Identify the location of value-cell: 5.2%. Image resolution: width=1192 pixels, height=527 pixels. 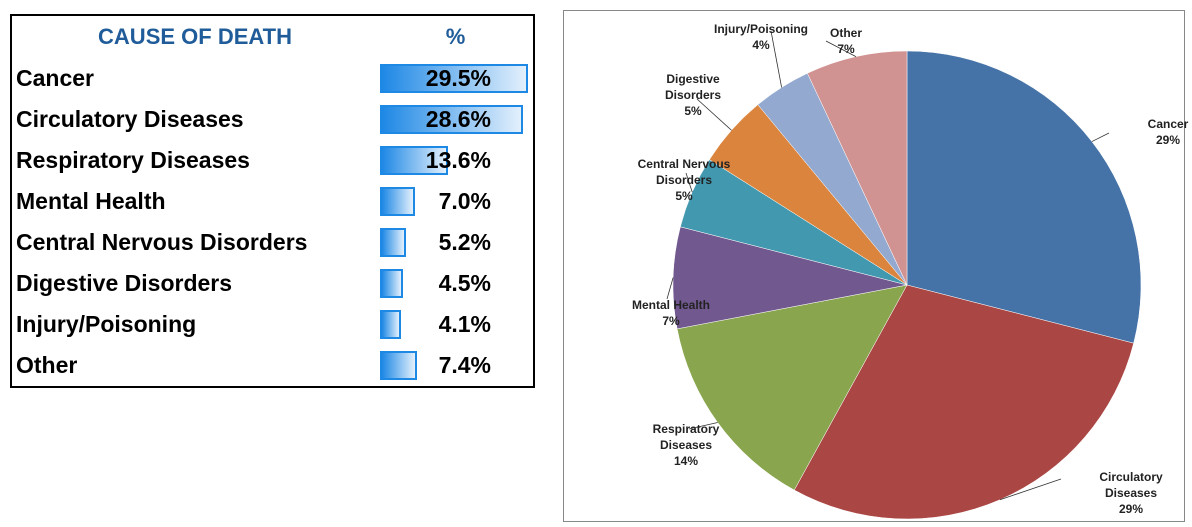
(456, 242).